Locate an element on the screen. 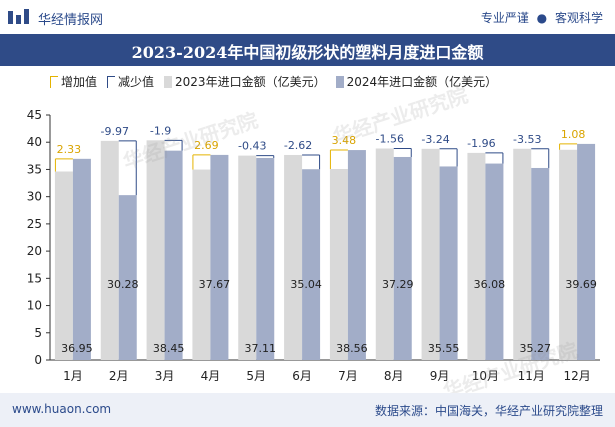 The width and height of the screenshot is (615, 427). y-tick-label: 5 is located at coordinates (38, 333).